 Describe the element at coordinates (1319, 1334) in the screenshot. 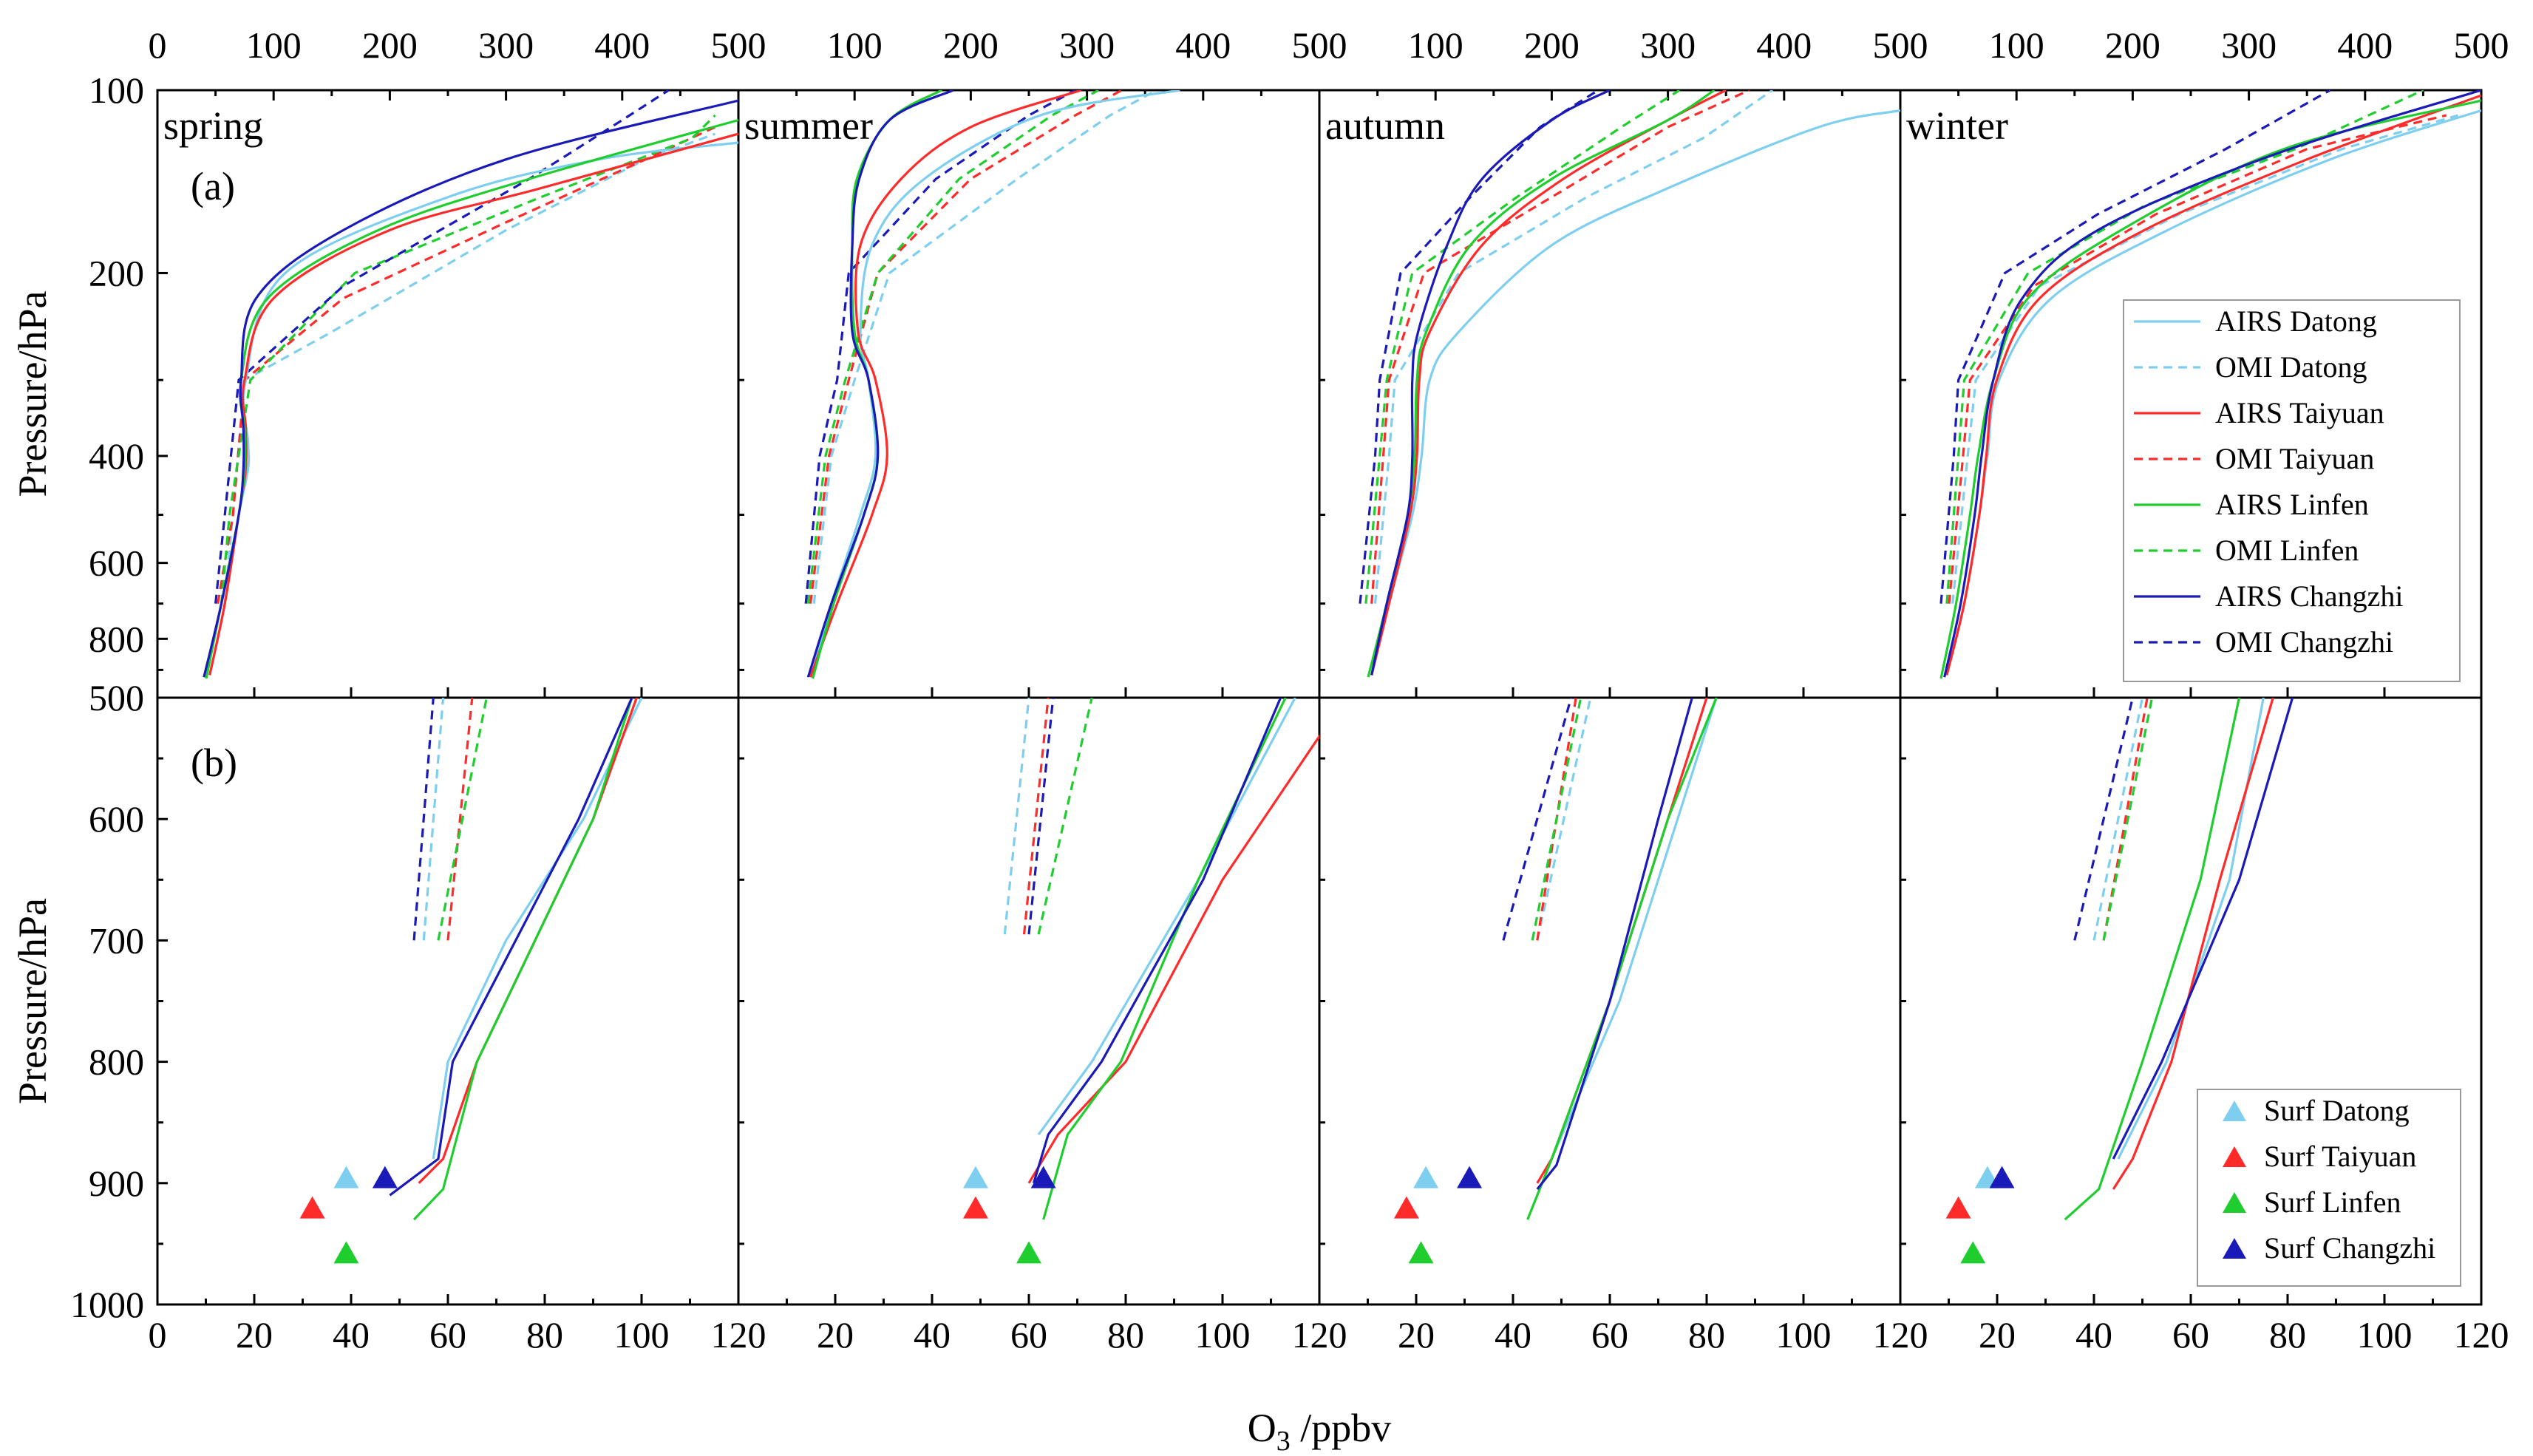

I see `bottom-tick-label: 120` at that location.